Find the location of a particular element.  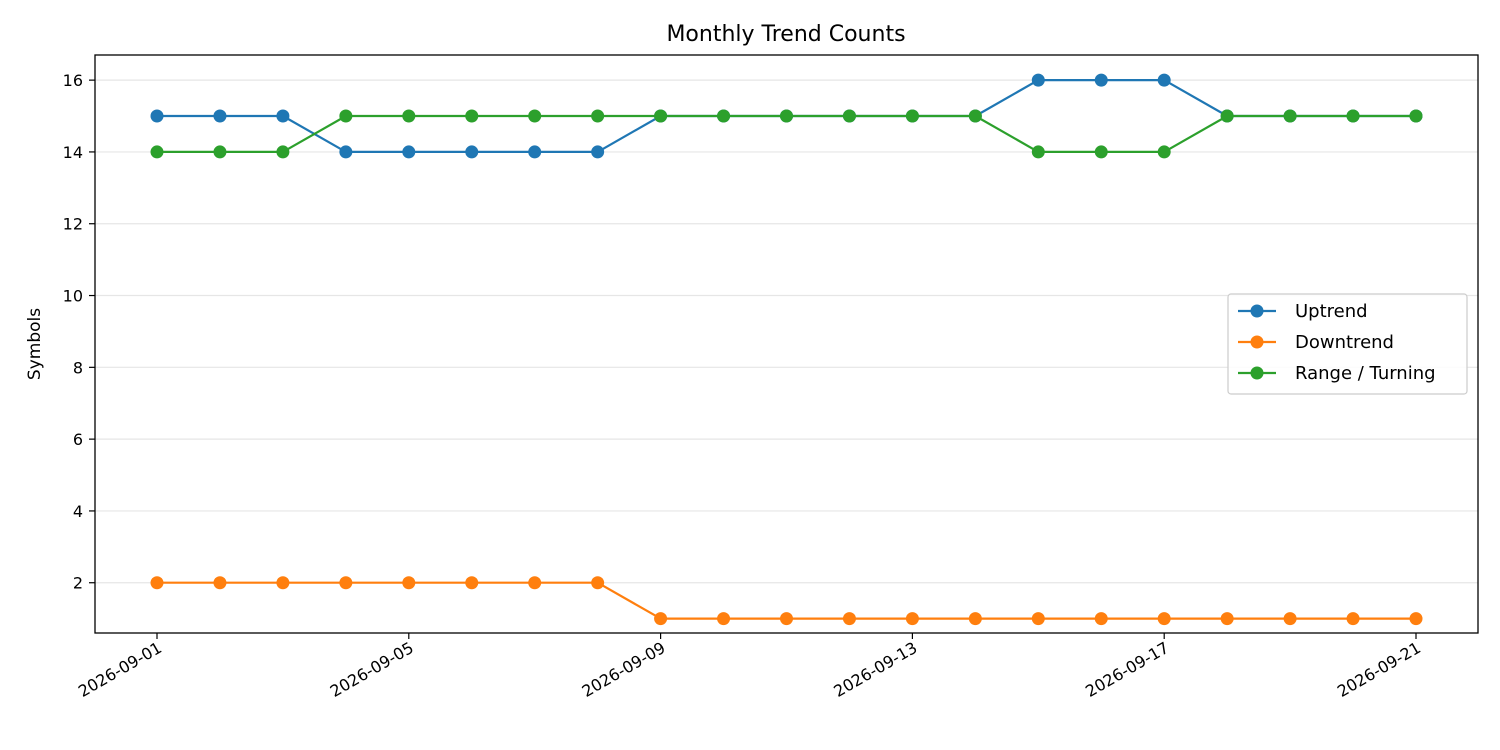

y-axis-label: Symbols is located at coordinates (35, 344).